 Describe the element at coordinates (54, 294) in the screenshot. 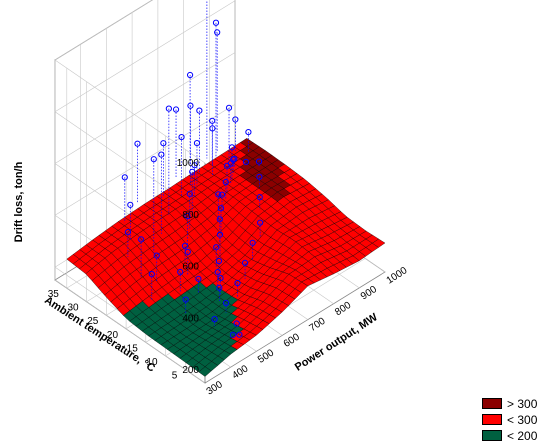

I see `y-tick-label: 35` at that location.